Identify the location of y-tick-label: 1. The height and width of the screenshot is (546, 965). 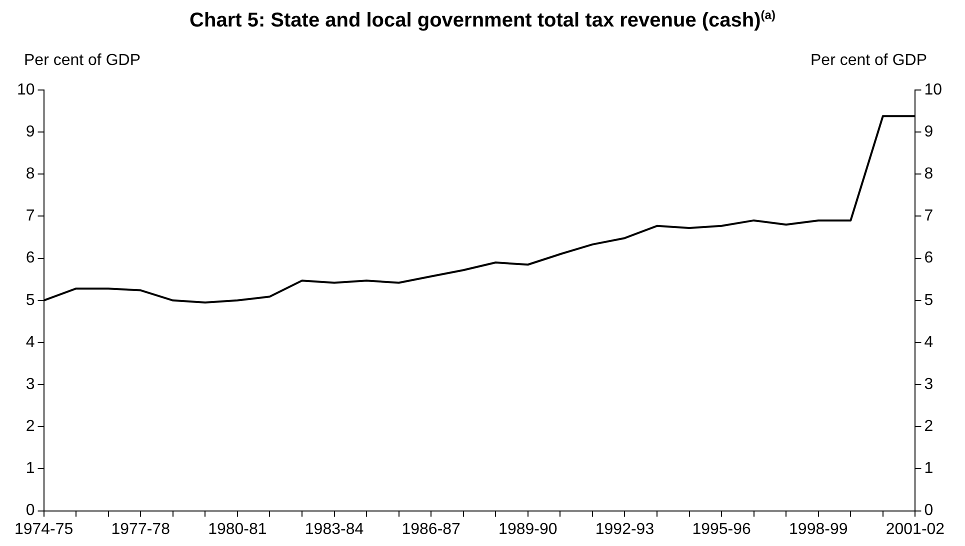
(30, 469).